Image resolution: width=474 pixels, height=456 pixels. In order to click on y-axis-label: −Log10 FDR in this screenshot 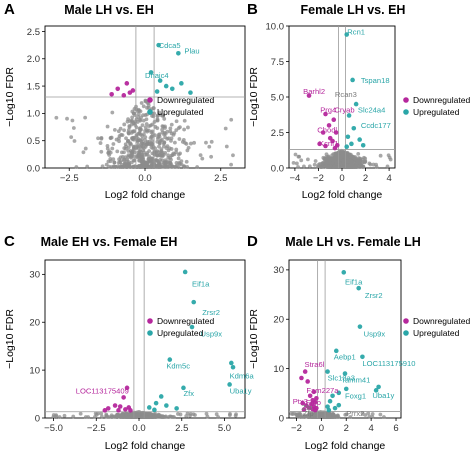, I will do `click(10, 97)`.